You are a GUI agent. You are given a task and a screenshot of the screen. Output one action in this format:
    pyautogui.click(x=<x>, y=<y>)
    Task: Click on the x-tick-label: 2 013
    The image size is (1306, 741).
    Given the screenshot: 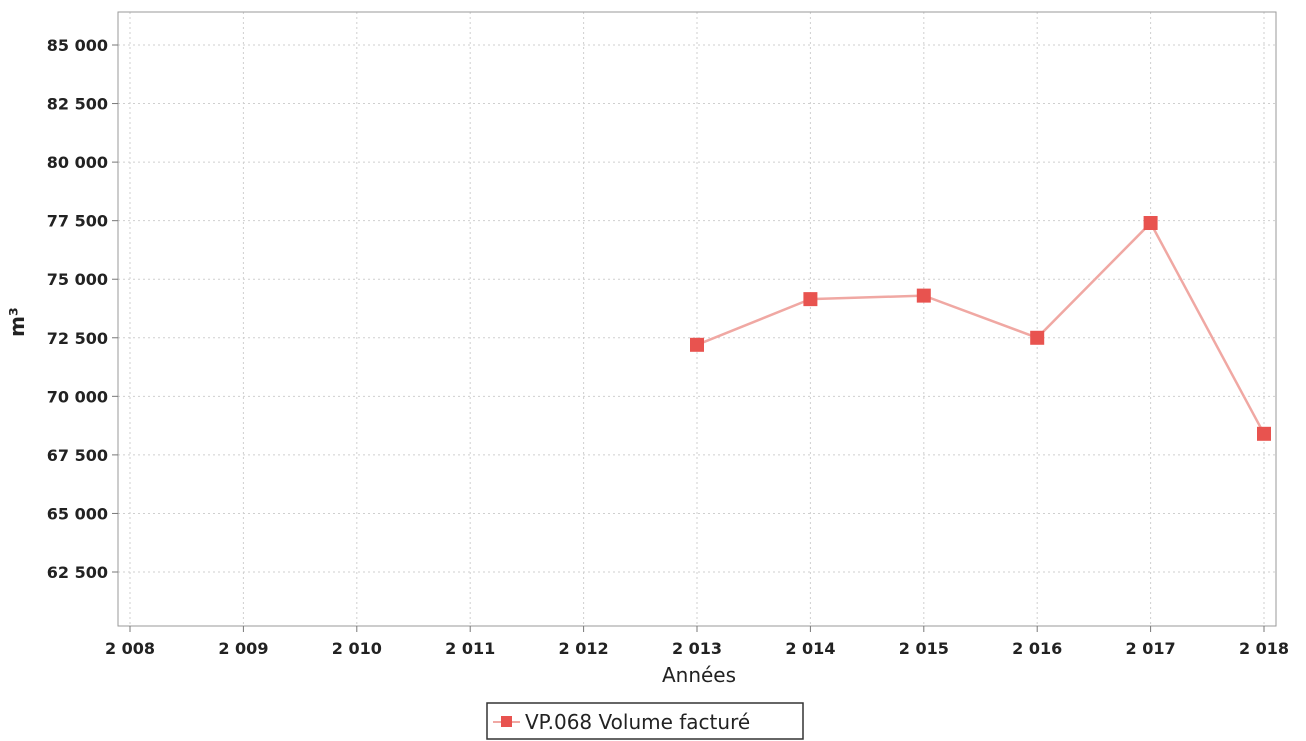 What is the action you would take?
    pyautogui.click(x=697, y=648)
    